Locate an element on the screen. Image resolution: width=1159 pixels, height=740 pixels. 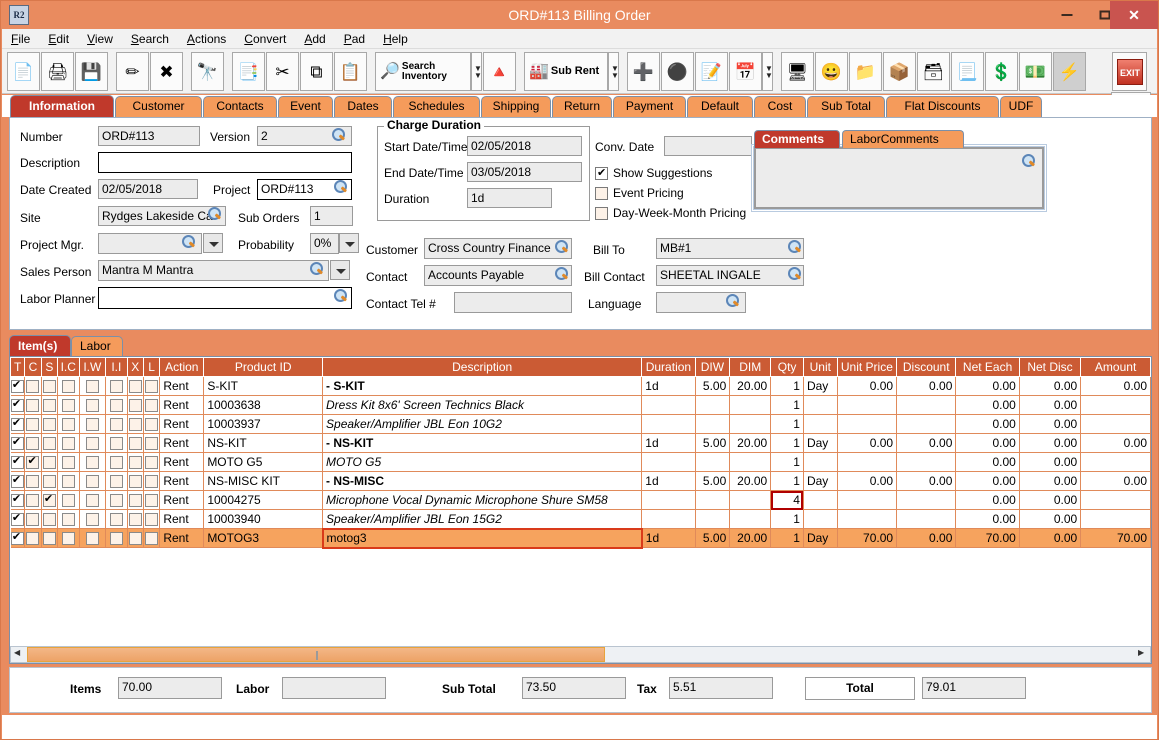
grid-col-unit: Unit is located at coordinates (820, 367).